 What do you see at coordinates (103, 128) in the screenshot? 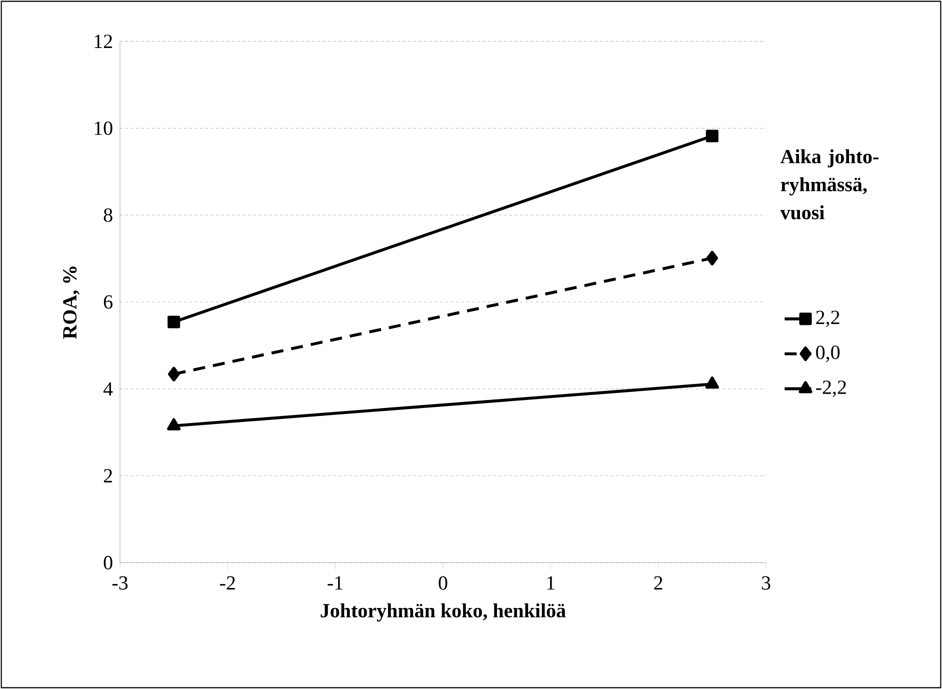
I see `y-tick-label: 10` at bounding box center [103, 128].